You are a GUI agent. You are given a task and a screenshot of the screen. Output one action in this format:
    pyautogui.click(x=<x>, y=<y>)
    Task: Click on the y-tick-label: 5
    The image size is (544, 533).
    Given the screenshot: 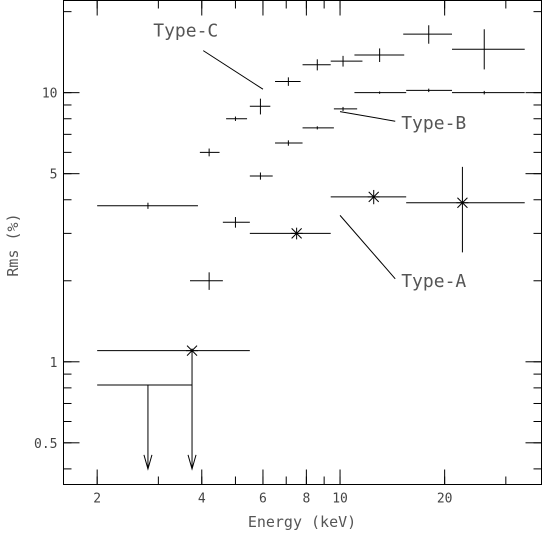 What is the action you would take?
    pyautogui.click(x=54, y=175)
    